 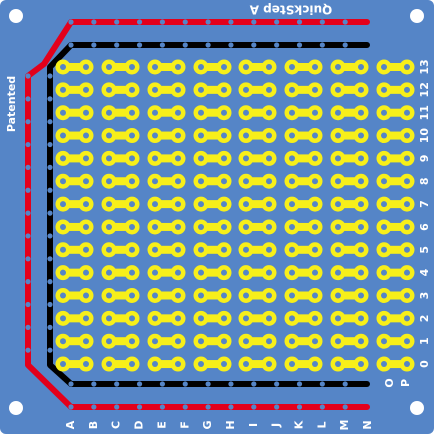 I want to click on column-label: K, so click(x=299, y=424).